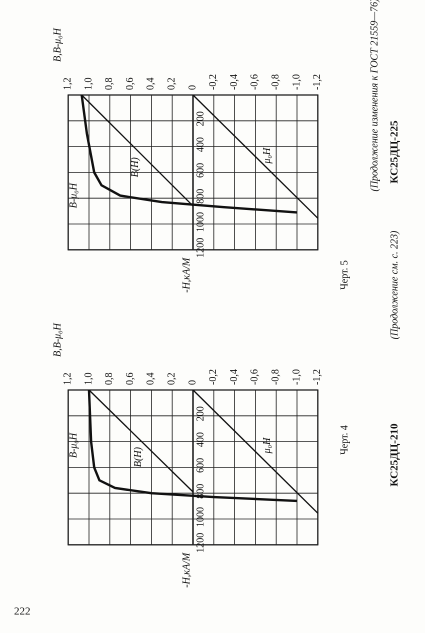  What do you see at coordinates (344, 439) in the screenshot?
I see `chart-caption: Черт. 4` at bounding box center [344, 439].